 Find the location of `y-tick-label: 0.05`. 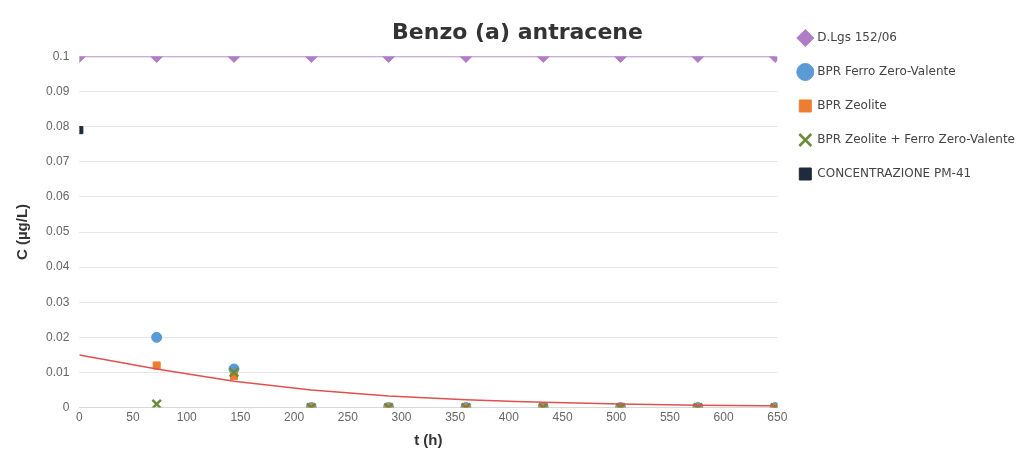

y-tick-label: 0.05 is located at coordinates (58, 231).